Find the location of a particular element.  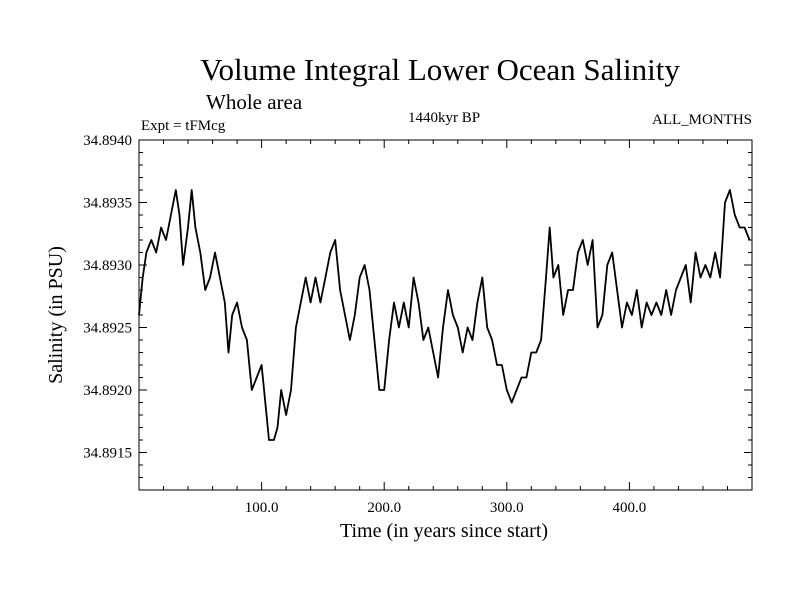

y-tick-label: 34.8925 is located at coordinates (107, 329).